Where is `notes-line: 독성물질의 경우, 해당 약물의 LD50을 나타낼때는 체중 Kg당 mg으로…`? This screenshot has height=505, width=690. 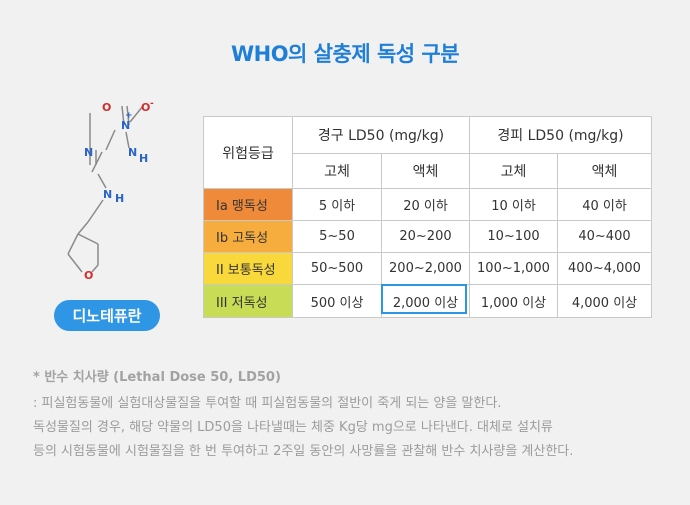 notes-line: 독성물질의 경우, 해당 약물의 LD50을 나타낼때는 체중 Kg당 mg으로… is located at coordinates (293, 427).